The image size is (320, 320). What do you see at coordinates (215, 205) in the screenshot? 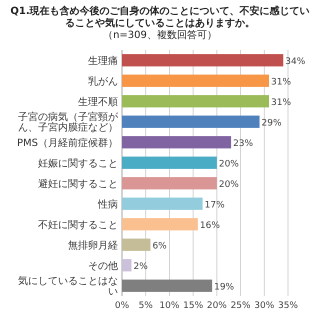
I see `data-label: 17%` at bounding box center [215, 205].